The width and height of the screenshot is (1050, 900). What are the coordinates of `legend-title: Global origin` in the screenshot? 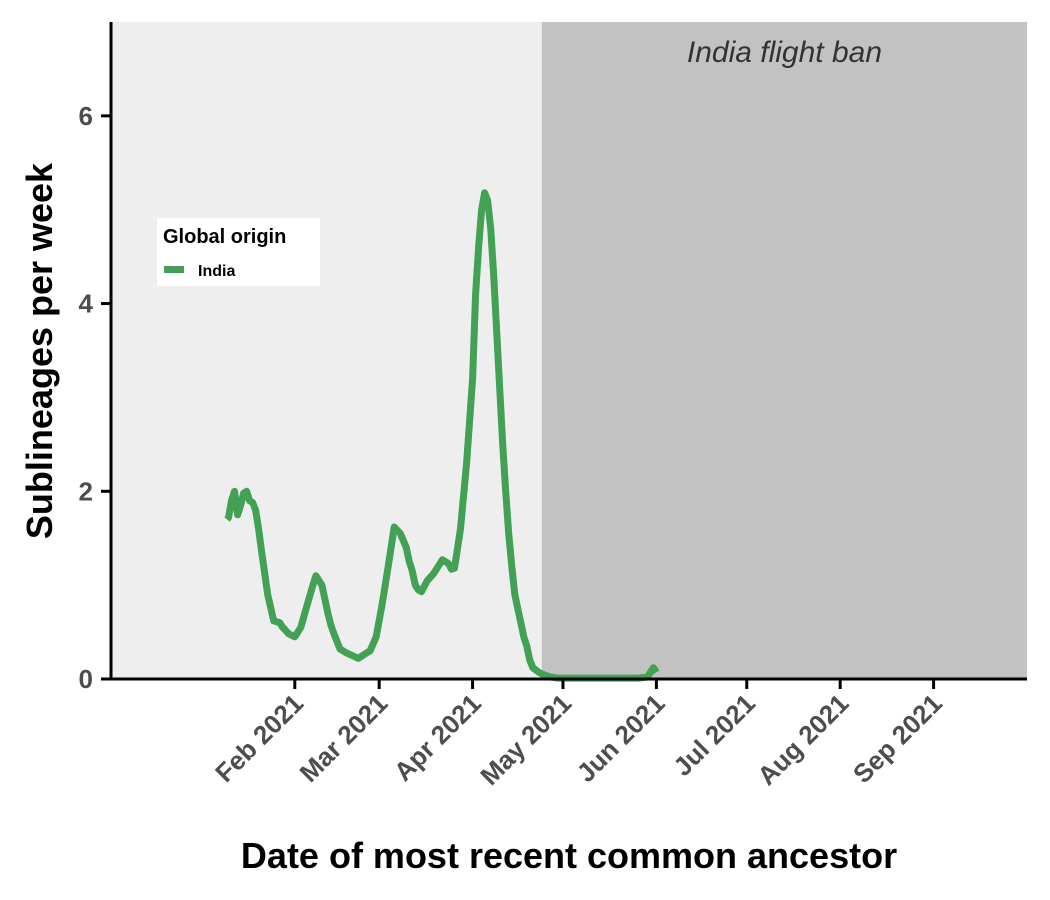 It's located at (224, 237).